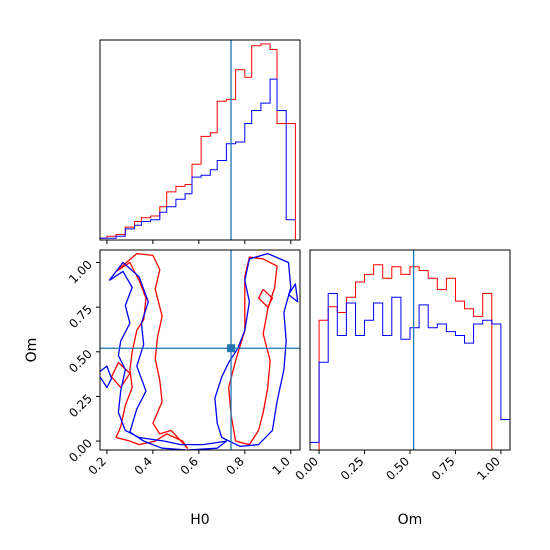 This screenshot has height=550, width=550. I want to click on hist-h0-series-red, so click(197, 141).